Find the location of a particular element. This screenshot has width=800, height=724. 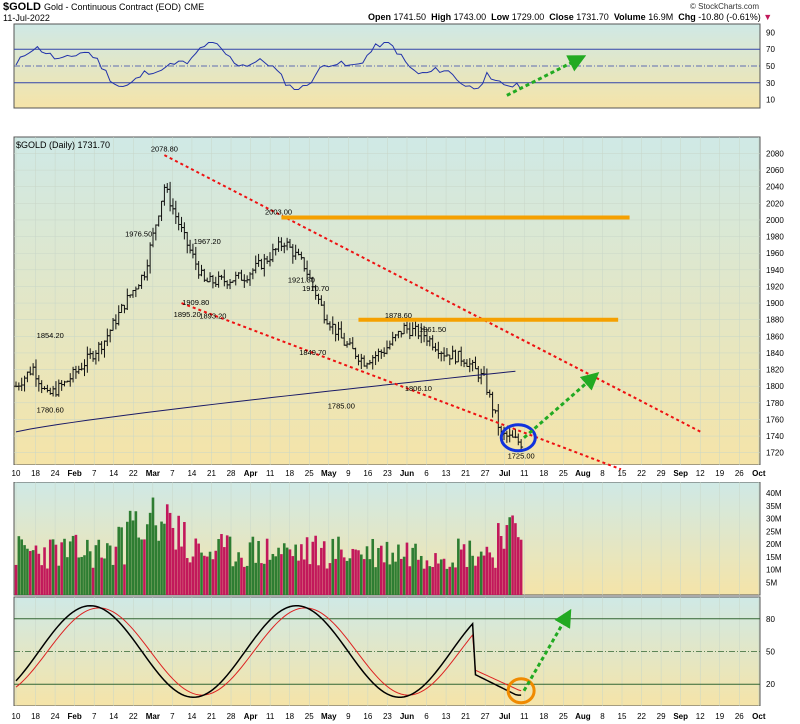

x-tick-label-bottom: 26 is located at coordinates (739, 716).